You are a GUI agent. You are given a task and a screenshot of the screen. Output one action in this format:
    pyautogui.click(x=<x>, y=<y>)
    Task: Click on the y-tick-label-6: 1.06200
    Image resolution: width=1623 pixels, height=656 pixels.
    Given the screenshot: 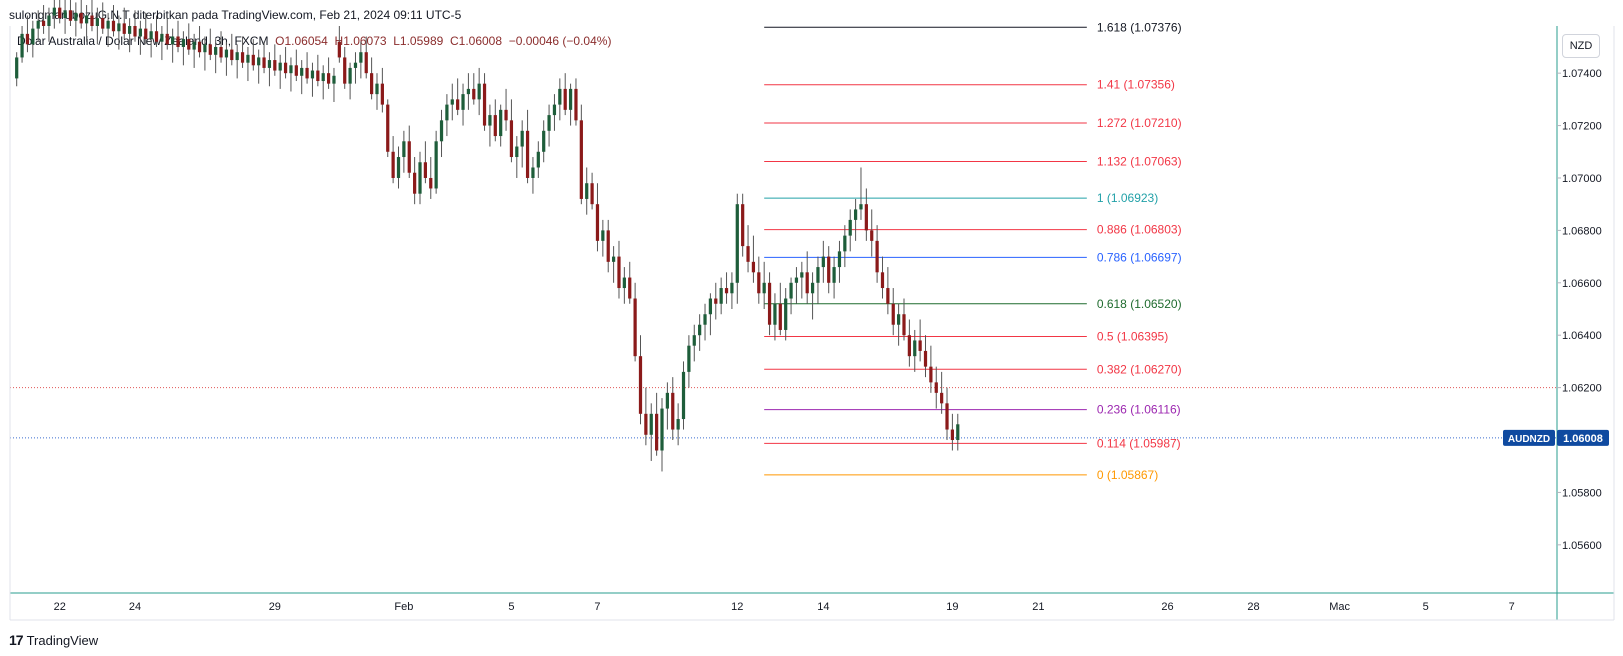 What is the action you would take?
    pyautogui.click(x=1582, y=389)
    